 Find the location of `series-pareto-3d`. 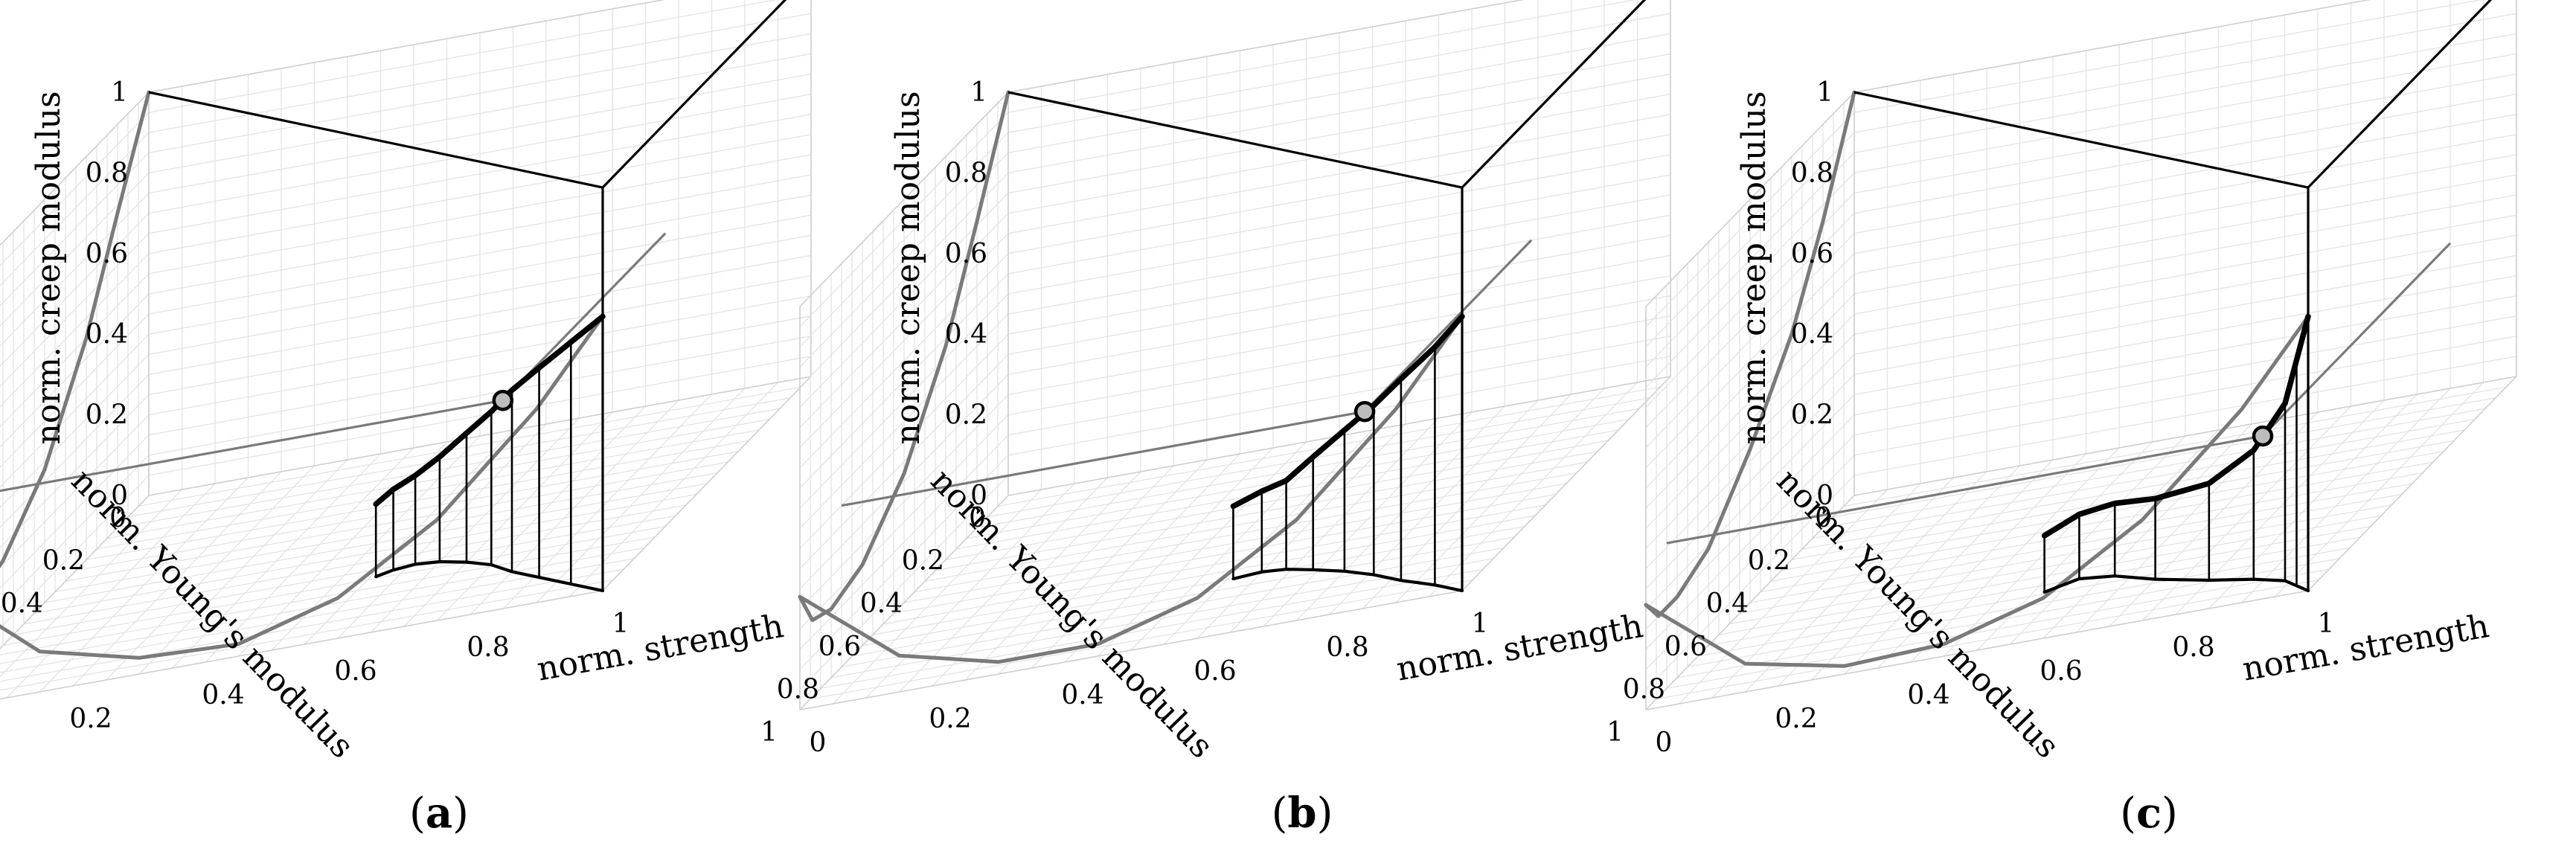

series-pareto-3d is located at coordinates (1347, 411).